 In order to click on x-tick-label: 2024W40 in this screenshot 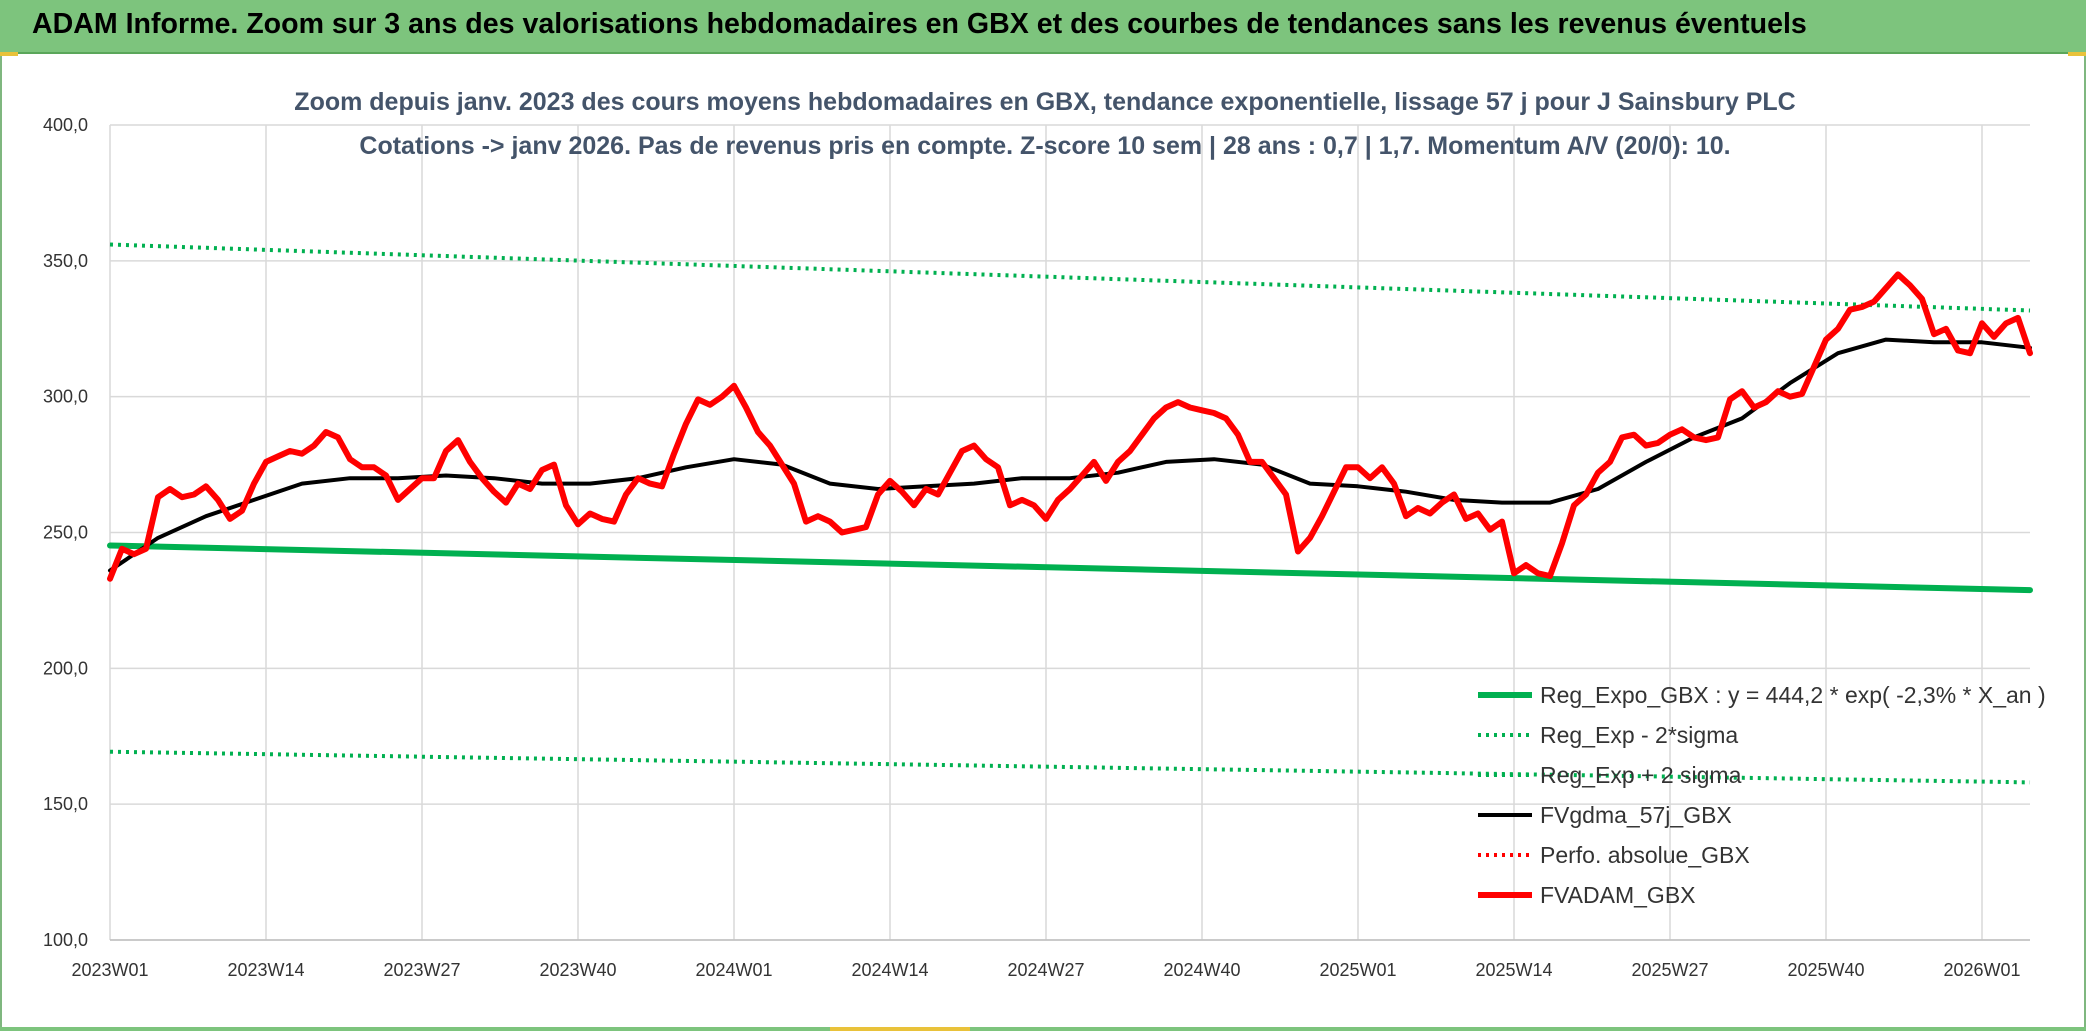, I will do `click(1201, 970)`.